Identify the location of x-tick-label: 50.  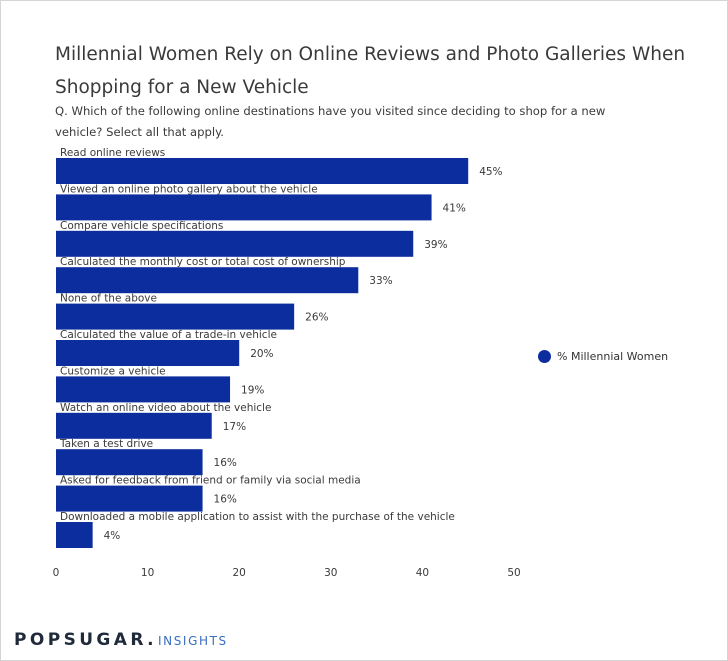
(513, 573).